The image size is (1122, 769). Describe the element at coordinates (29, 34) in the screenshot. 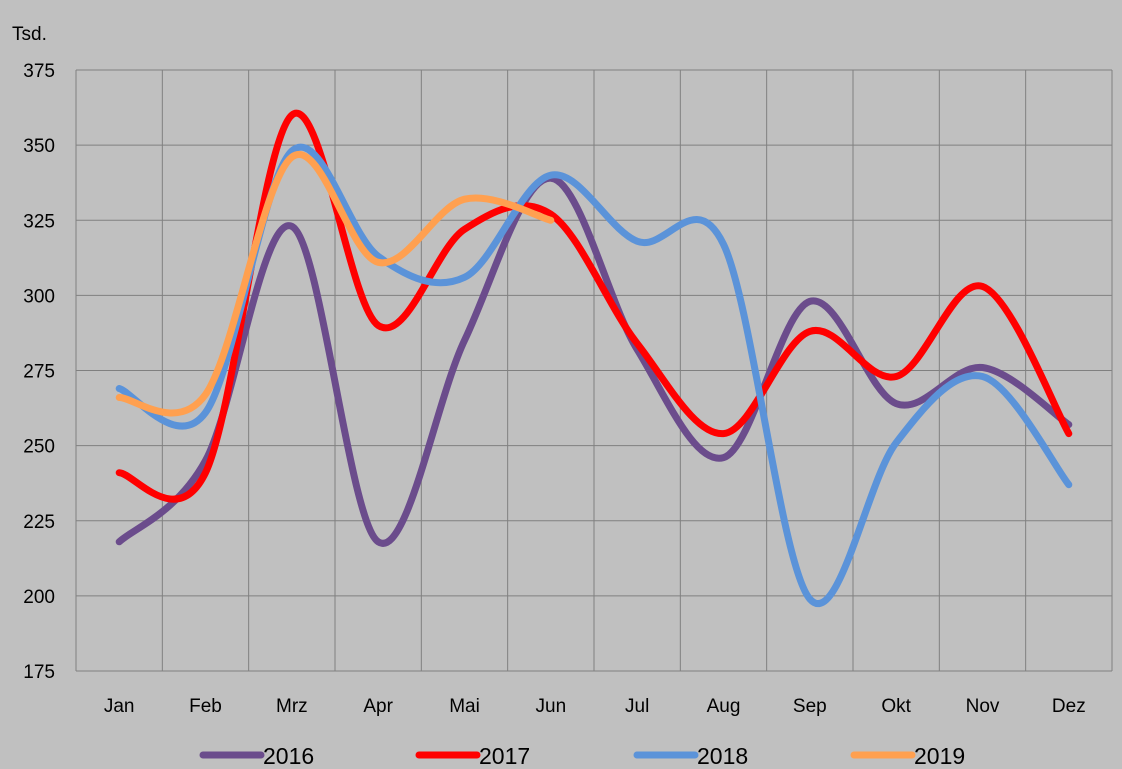

I see `y-unit-label: Tsd.` at that location.